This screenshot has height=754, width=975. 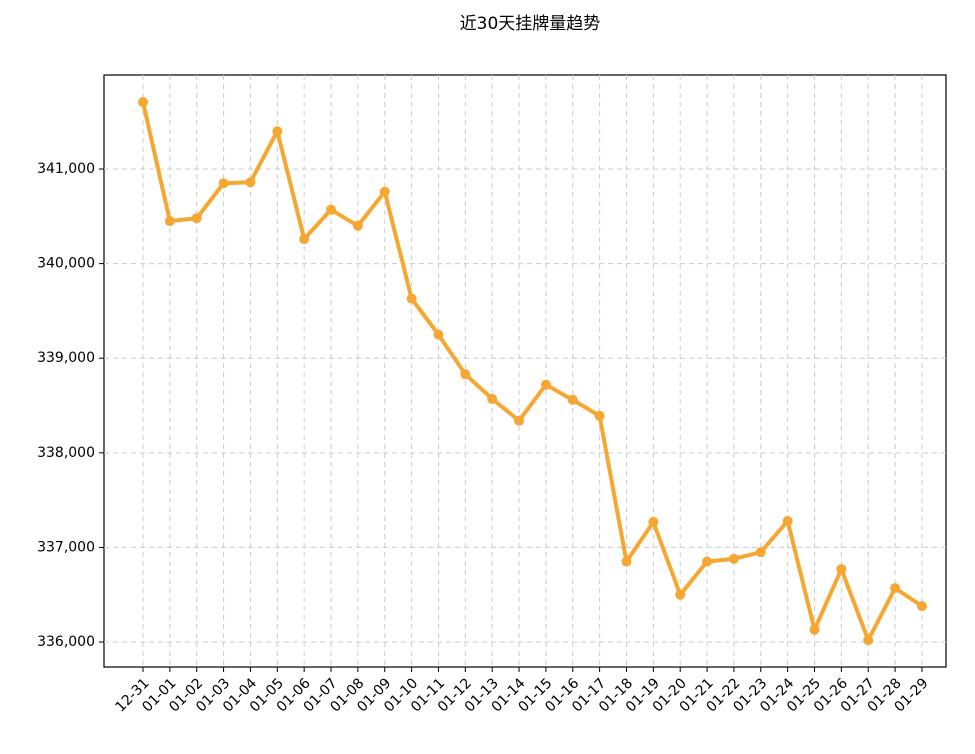 I want to click on y-tick-label: 336,000, so click(x=66, y=642).